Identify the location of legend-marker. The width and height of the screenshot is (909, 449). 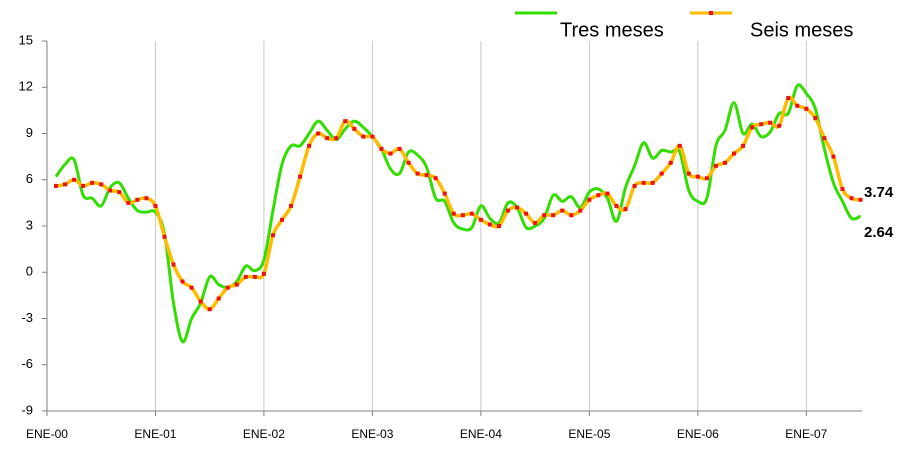
(711, 13).